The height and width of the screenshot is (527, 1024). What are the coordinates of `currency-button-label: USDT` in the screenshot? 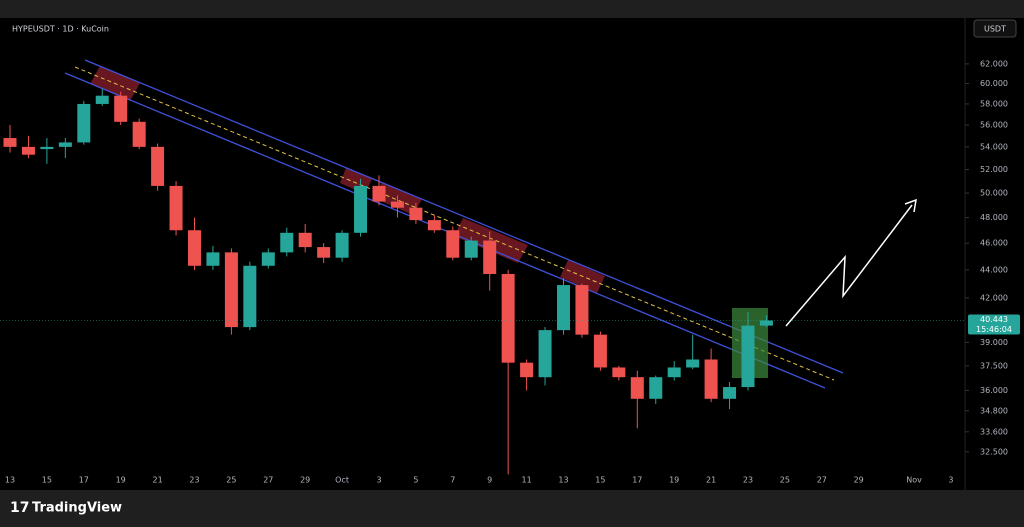 It's located at (995, 29).